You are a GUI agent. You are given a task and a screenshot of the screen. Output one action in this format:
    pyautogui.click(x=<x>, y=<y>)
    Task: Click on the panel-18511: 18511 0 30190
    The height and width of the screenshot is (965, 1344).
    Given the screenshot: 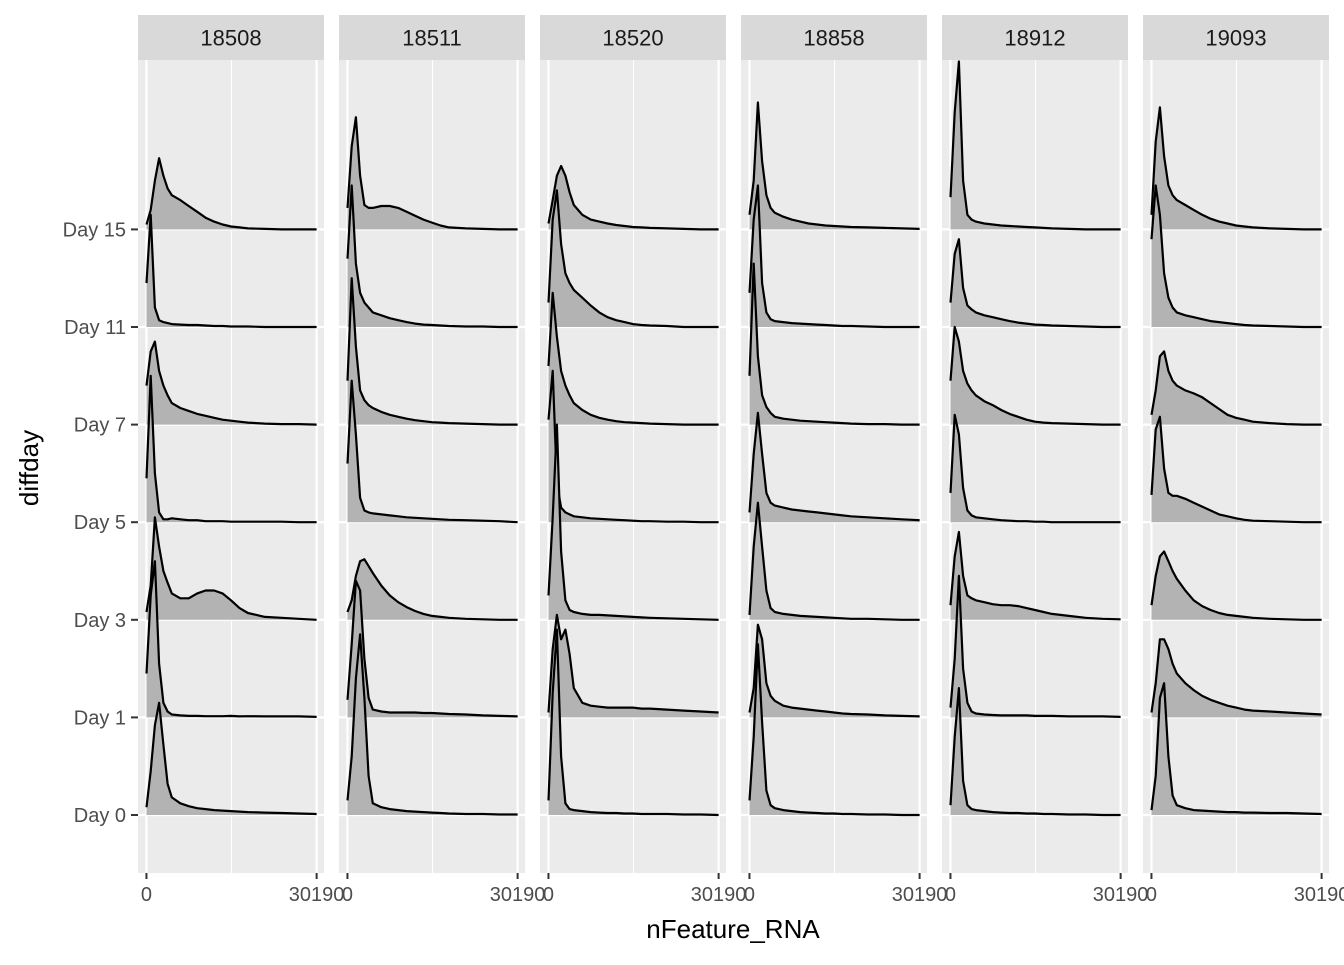 What is the action you would take?
    pyautogui.click(x=442, y=460)
    